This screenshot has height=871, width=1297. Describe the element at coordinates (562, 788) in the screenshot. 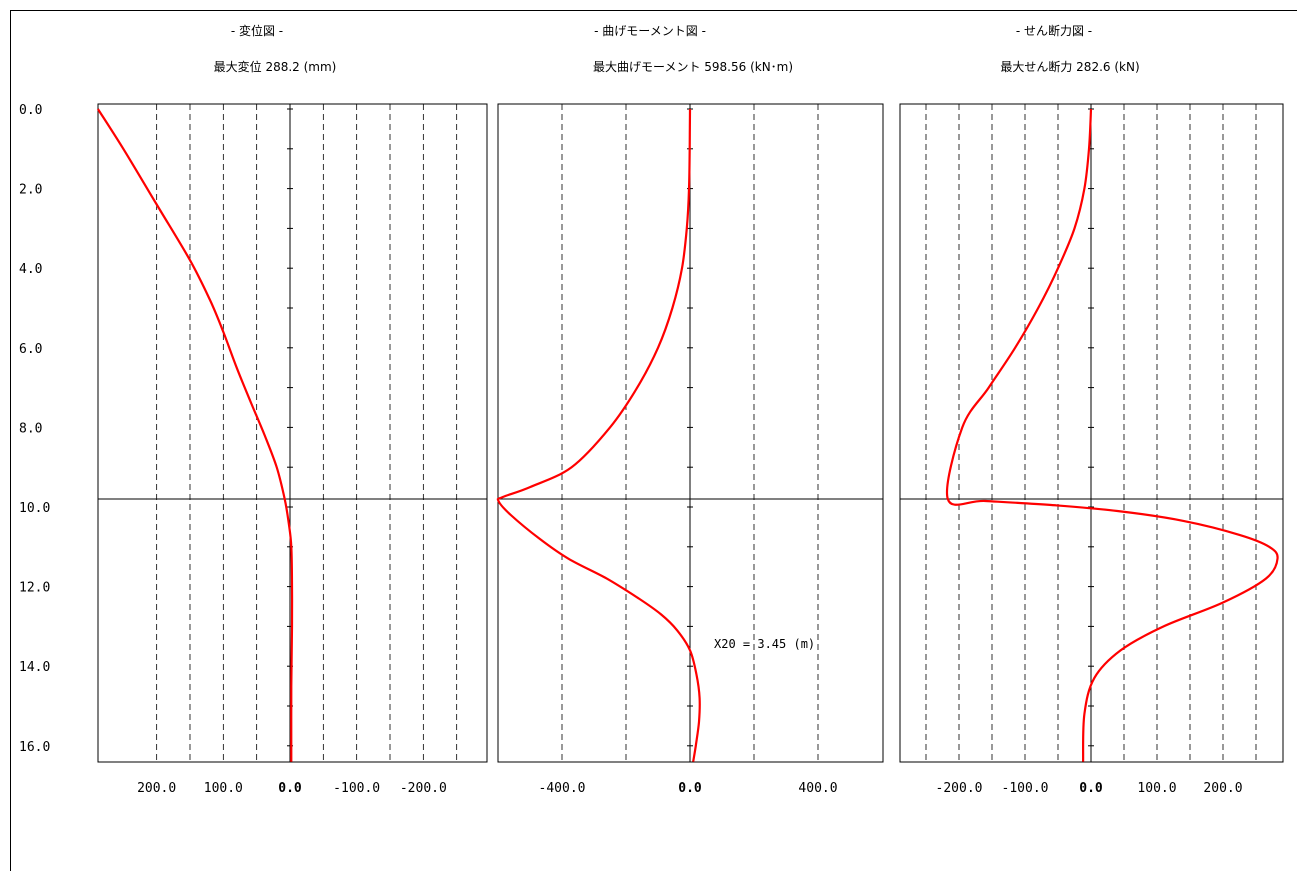

I see `x-tick-label: -400.0` at that location.